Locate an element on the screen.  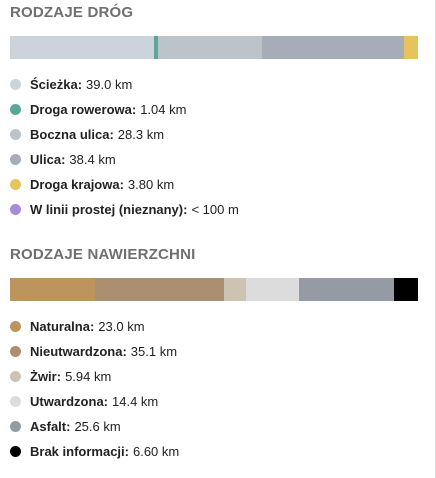
legend-item-naturalna: Naturalna: 23.0 km is located at coordinates (94, 326).